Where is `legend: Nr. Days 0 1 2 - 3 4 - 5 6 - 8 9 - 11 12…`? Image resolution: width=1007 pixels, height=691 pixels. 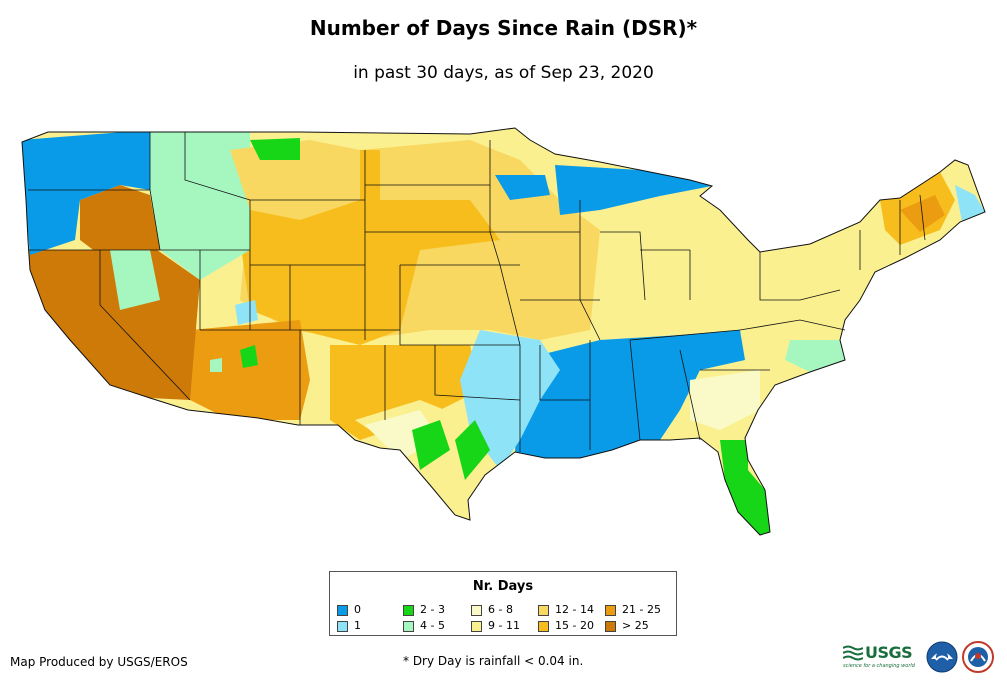
legend: Nr. Days 0 1 2 - 3 4 - 5 6 - 8 9 - 11 12… is located at coordinates (503, 603).